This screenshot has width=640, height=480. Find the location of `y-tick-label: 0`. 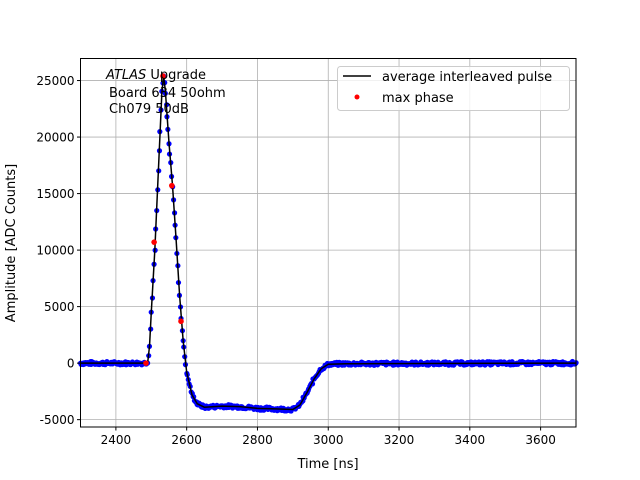

y-tick-label: 0 is located at coordinates (71, 364).